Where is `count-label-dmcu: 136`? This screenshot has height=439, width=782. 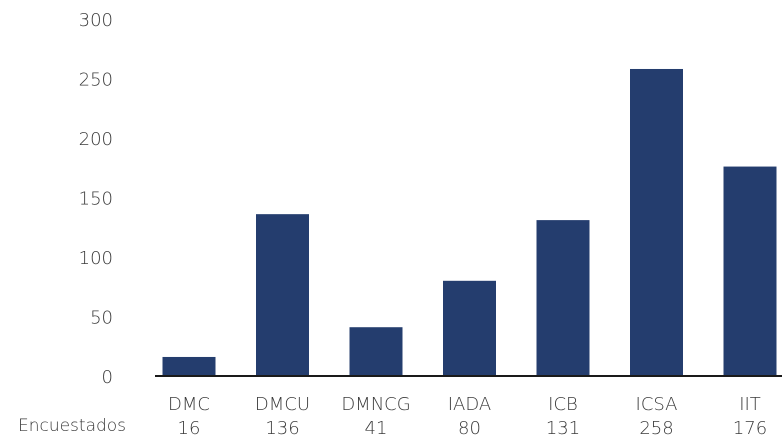
count-label-dmcu: 136 is located at coordinates (282, 428).